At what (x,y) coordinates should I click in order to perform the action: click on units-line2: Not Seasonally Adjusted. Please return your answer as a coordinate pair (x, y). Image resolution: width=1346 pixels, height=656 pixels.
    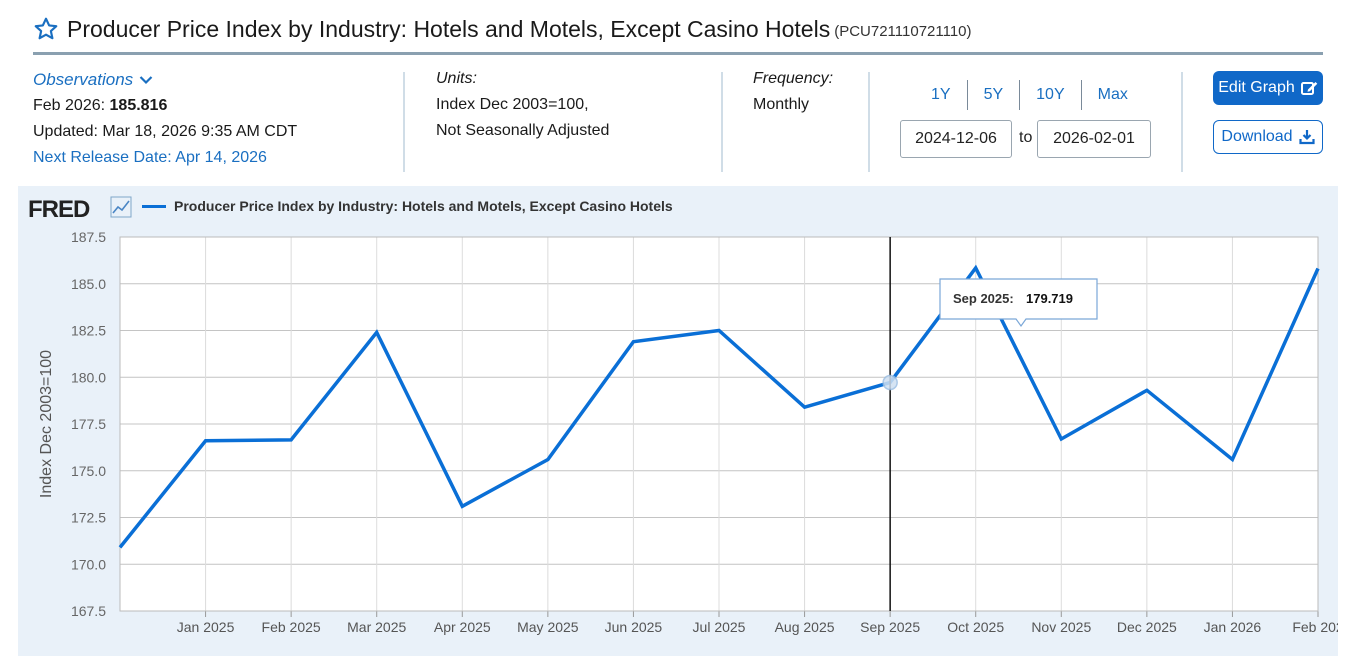
    Looking at the image, I should click on (523, 130).